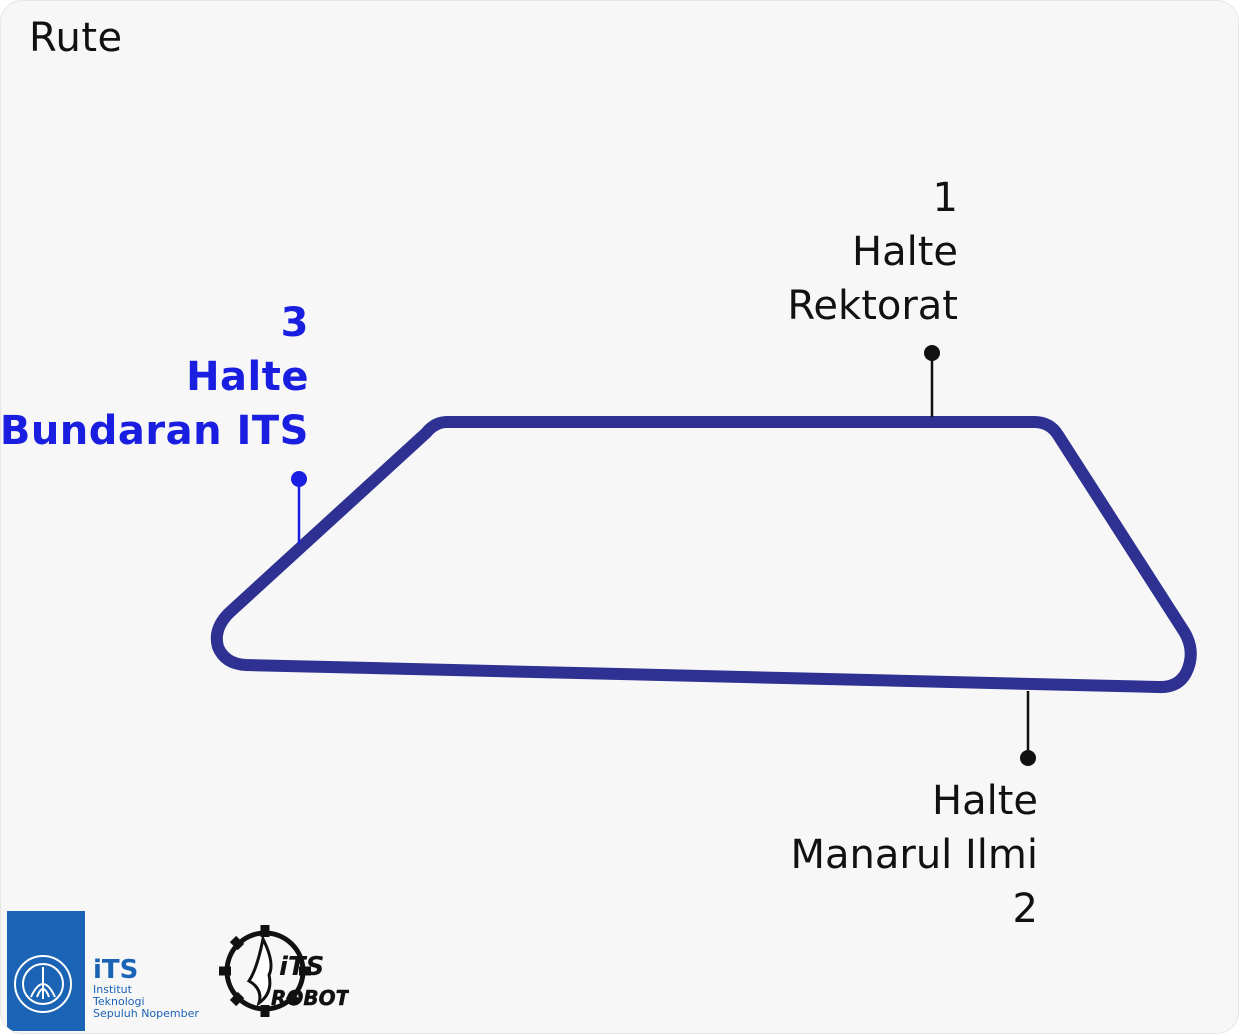 This screenshot has width=1239, height=1034. I want to click on stop-3-marker, so click(299, 479).